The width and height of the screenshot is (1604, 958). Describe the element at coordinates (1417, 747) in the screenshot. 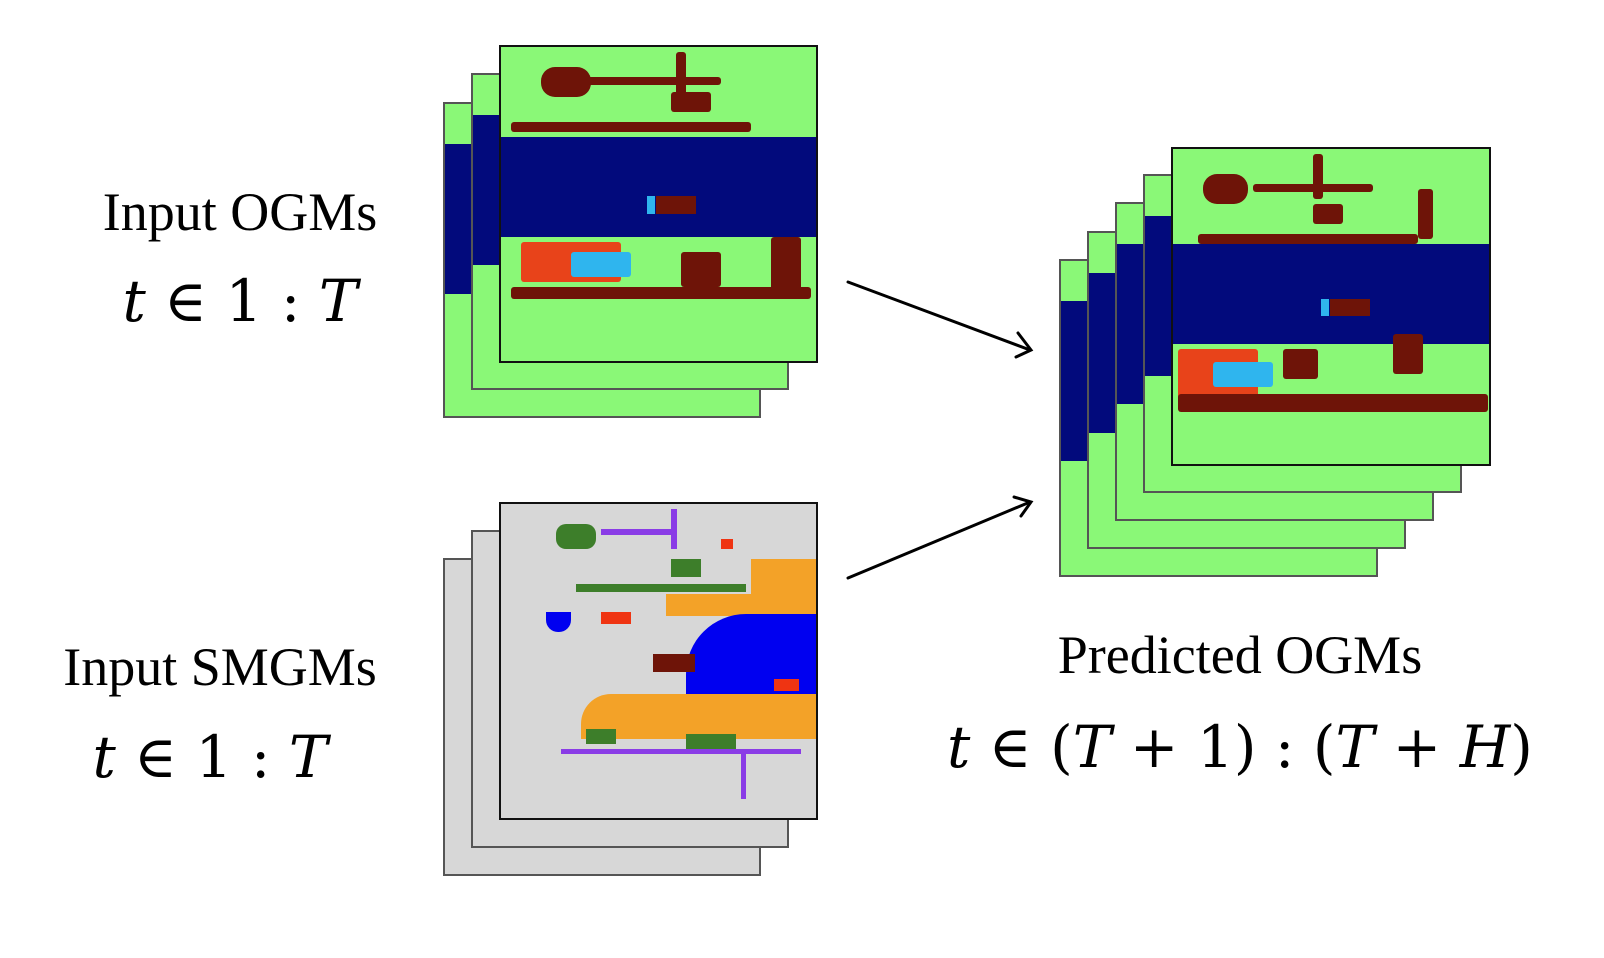

I see `math-operator: +` at that location.